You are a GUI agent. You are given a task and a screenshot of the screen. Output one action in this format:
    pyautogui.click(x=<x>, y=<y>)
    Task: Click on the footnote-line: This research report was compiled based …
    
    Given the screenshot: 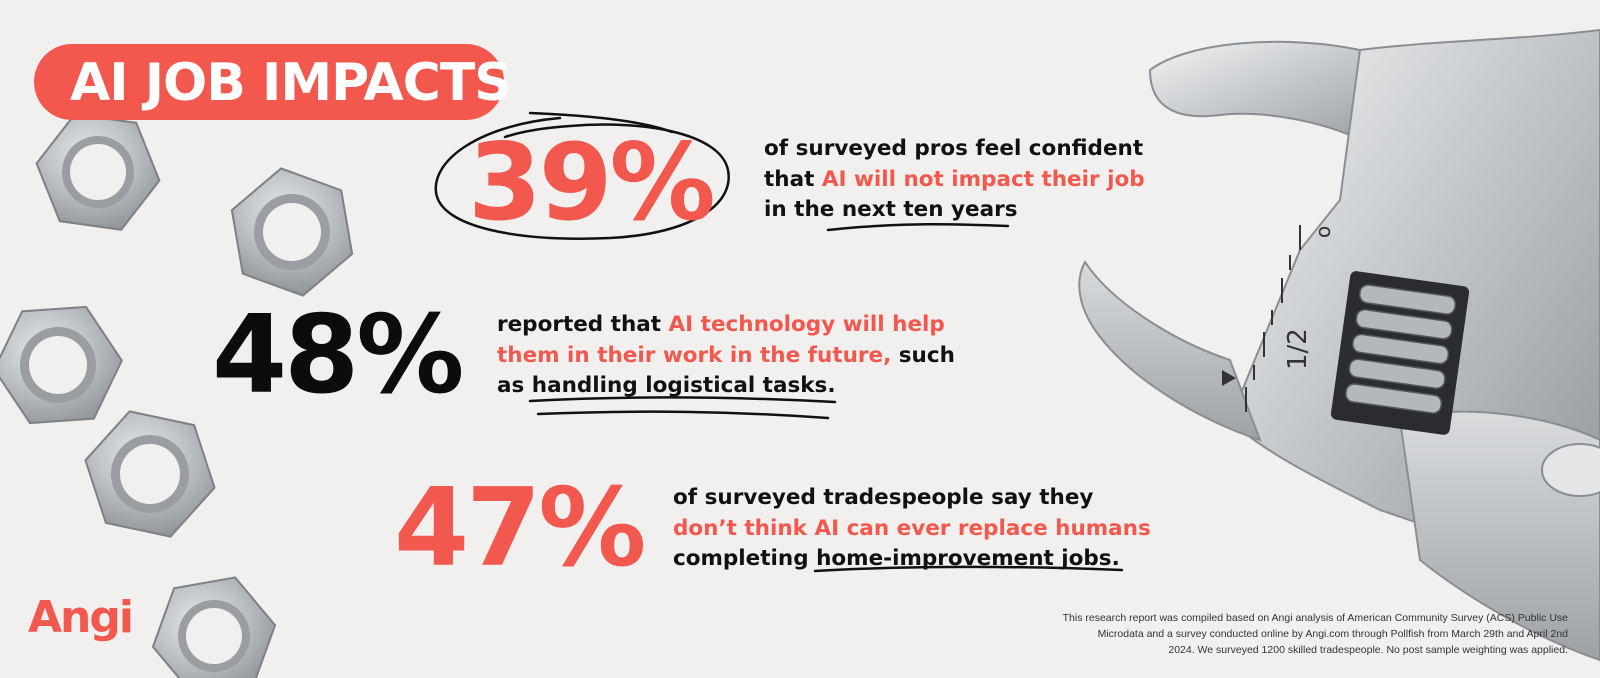 What is the action you would take?
    pyautogui.click(x=1315, y=618)
    